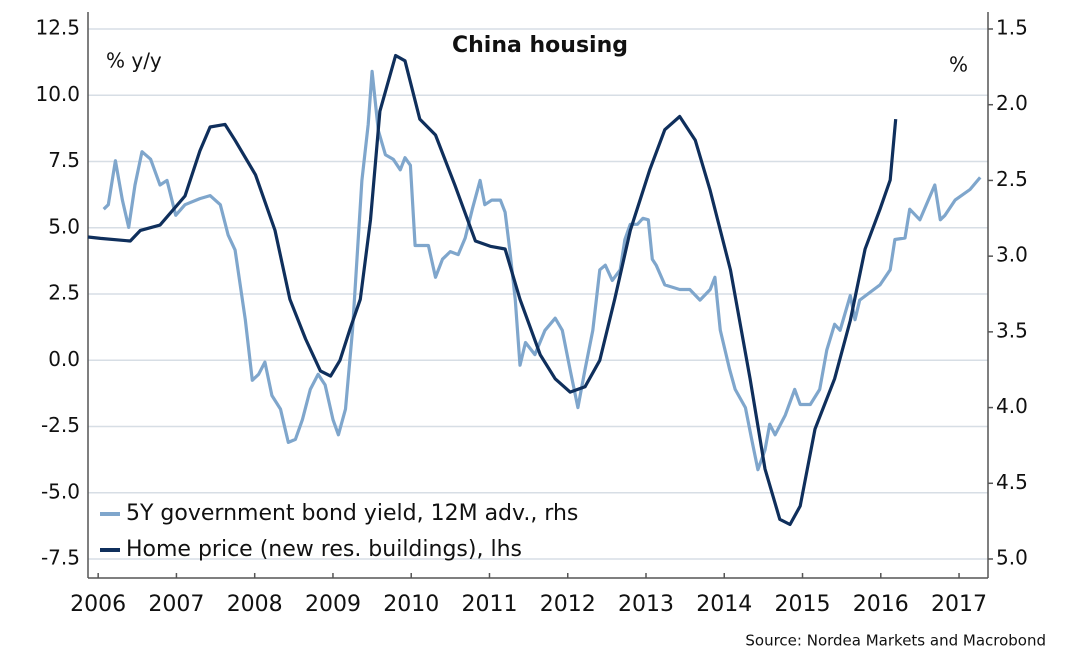 This screenshot has width=1067, height=670. I want to click on chart-title: China housing, so click(540, 45).